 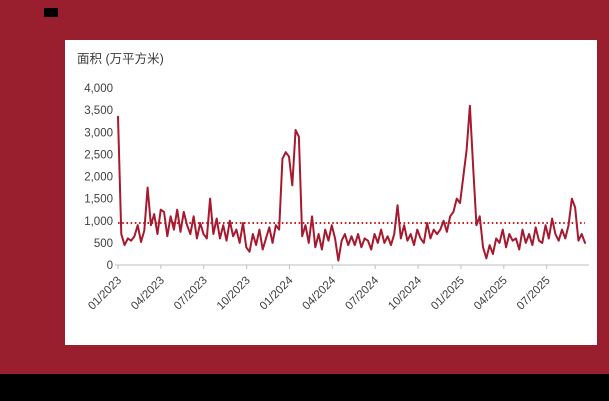 I want to click on x-axis-tick-label: 10/2024, so click(x=405, y=293).